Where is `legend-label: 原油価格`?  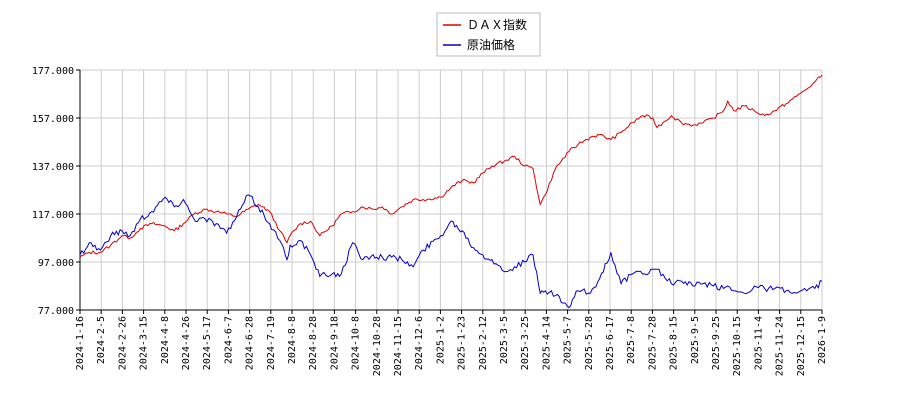
legend-label: 原油価格 is located at coordinates (491, 44).